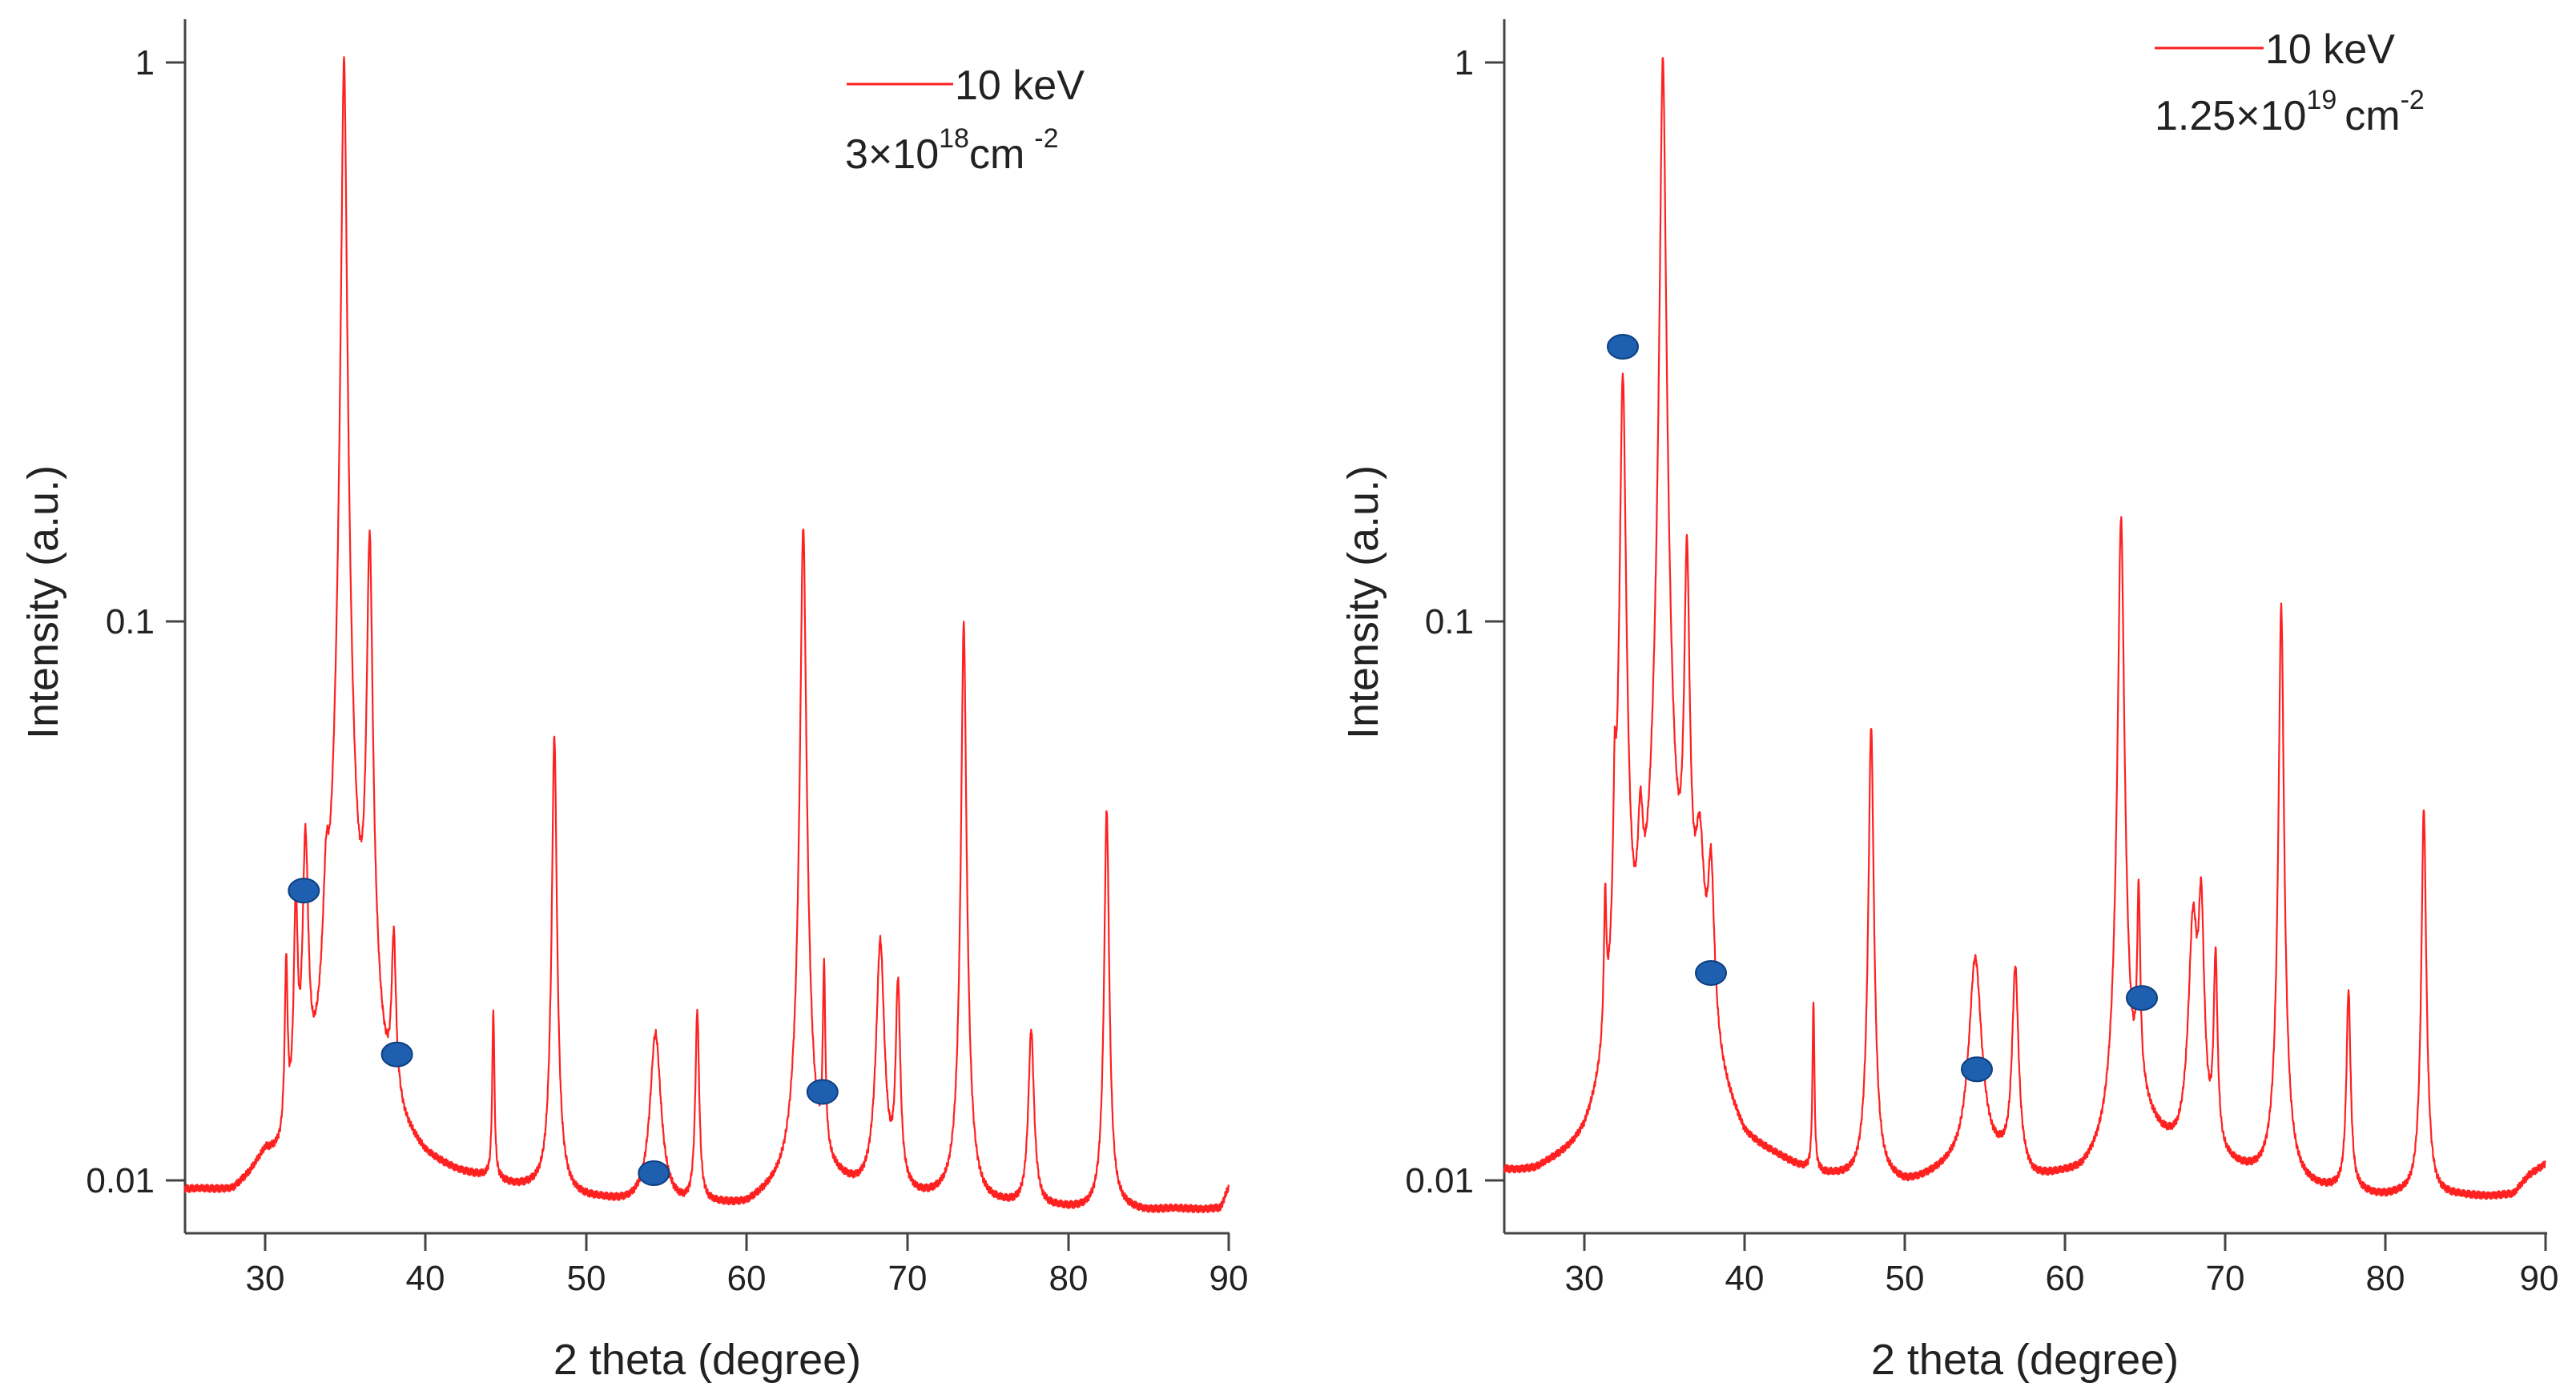 The width and height of the screenshot is (2576, 1395). Describe the element at coordinates (2290, 83) in the screenshot. I see `legend: 10 keV 1.25×1019 cm-2` at that location.